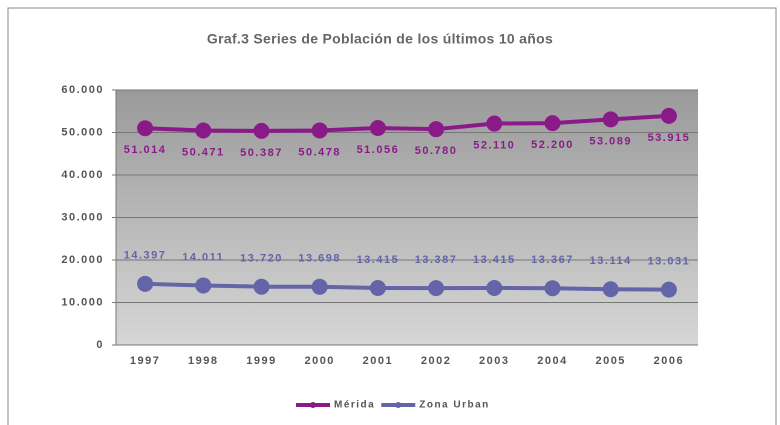 The width and height of the screenshot is (780, 425). What do you see at coordinates (669, 138) in the screenshot?
I see `data-label: 53.915` at bounding box center [669, 138].